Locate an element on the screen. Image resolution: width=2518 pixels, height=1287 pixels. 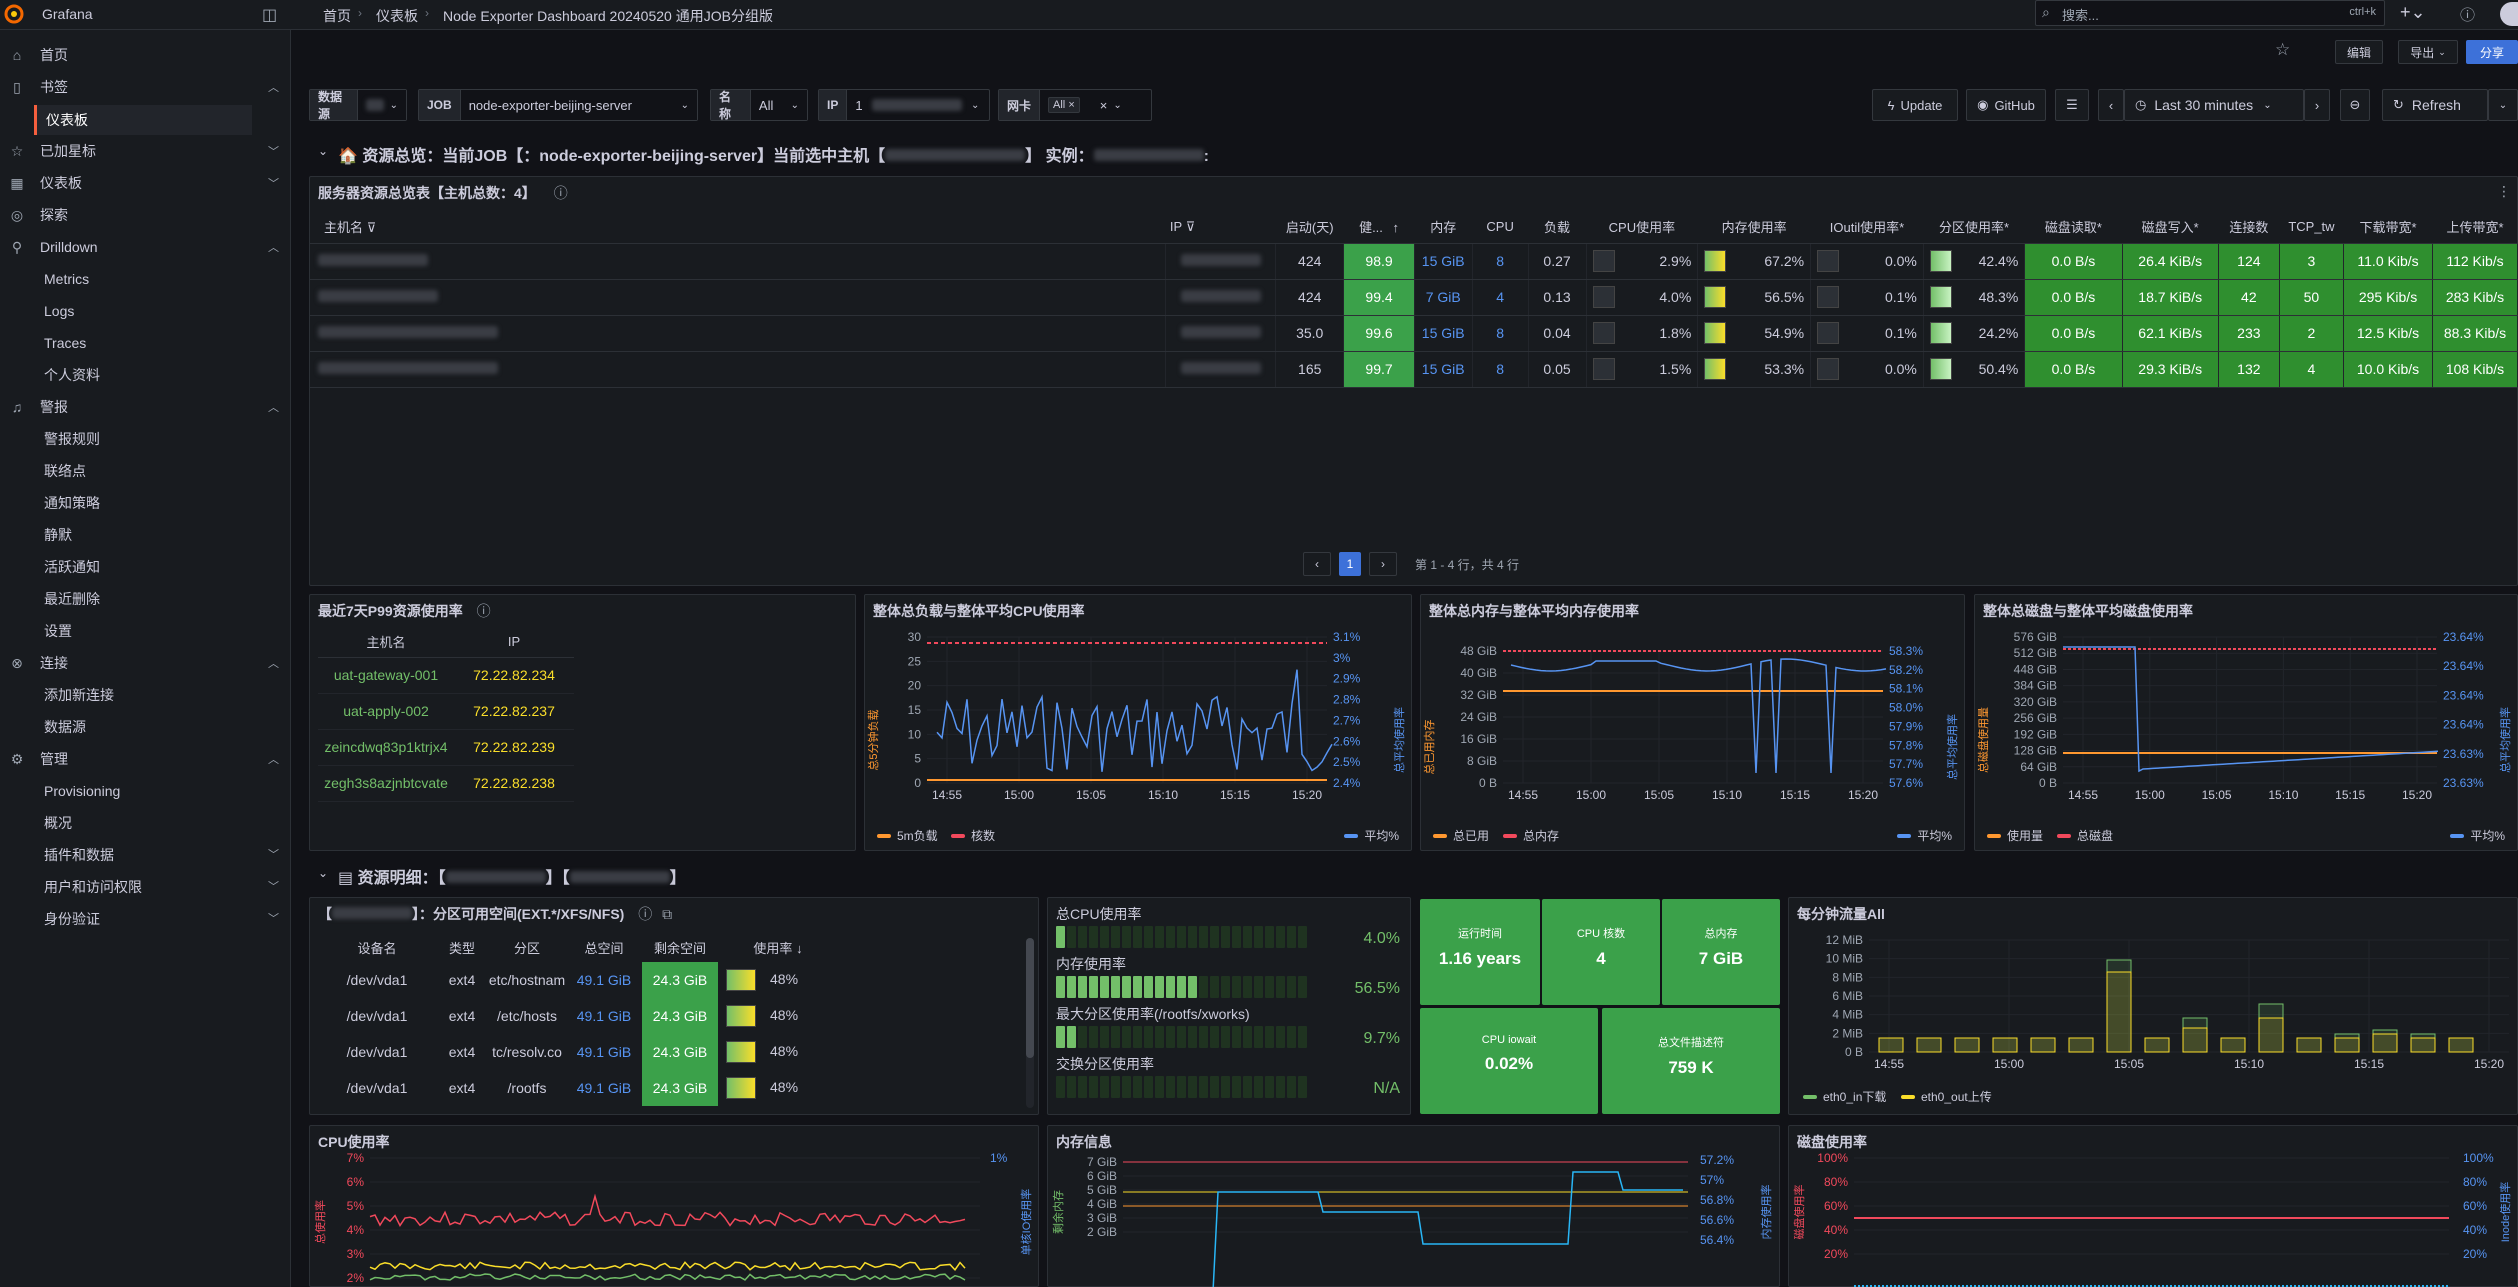
nic-variable: 网卡 All × × ⌄ is located at coordinates (1075, 105).